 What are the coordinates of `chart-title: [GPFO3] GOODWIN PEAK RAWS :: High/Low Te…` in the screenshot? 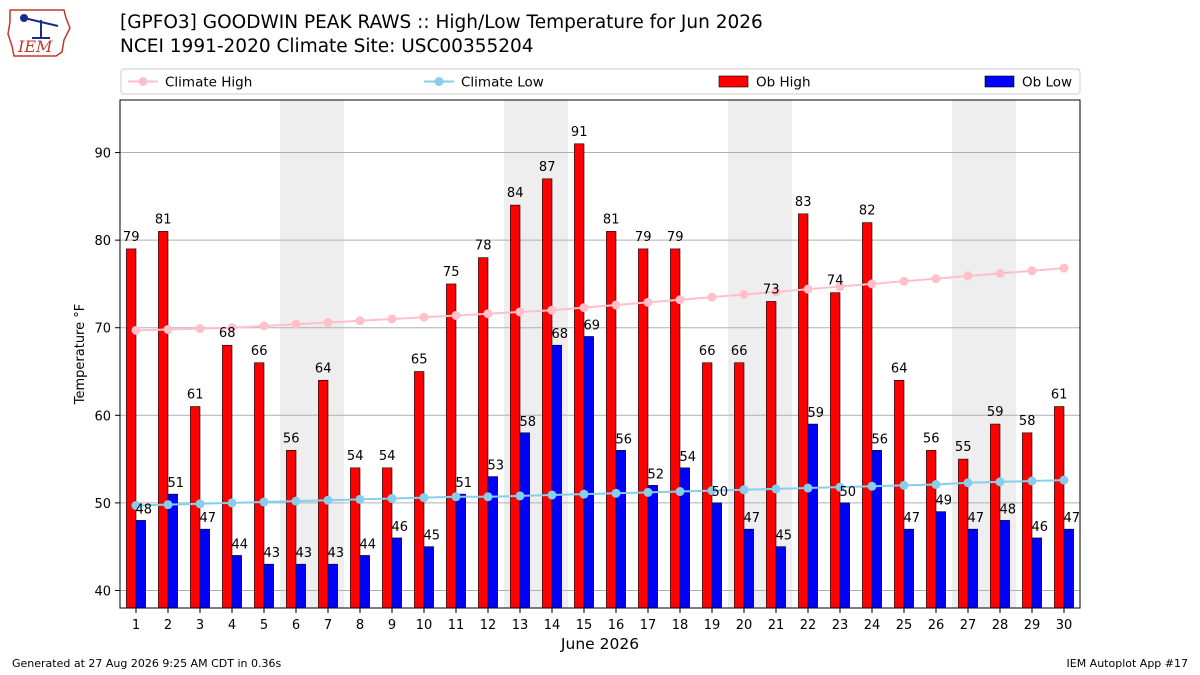 It's located at (441, 22).